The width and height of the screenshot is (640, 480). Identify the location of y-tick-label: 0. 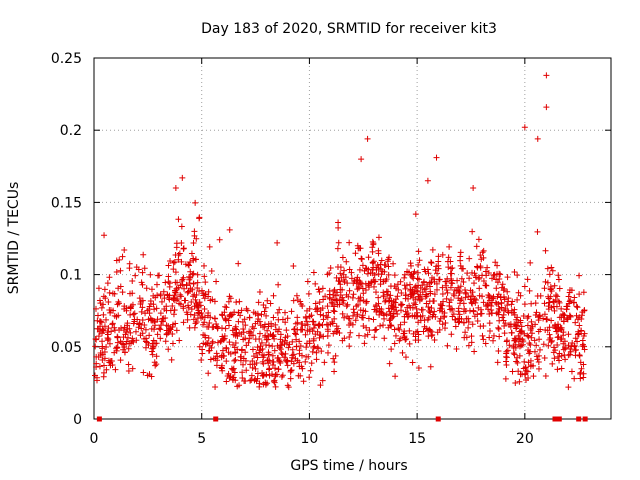
(77, 420).